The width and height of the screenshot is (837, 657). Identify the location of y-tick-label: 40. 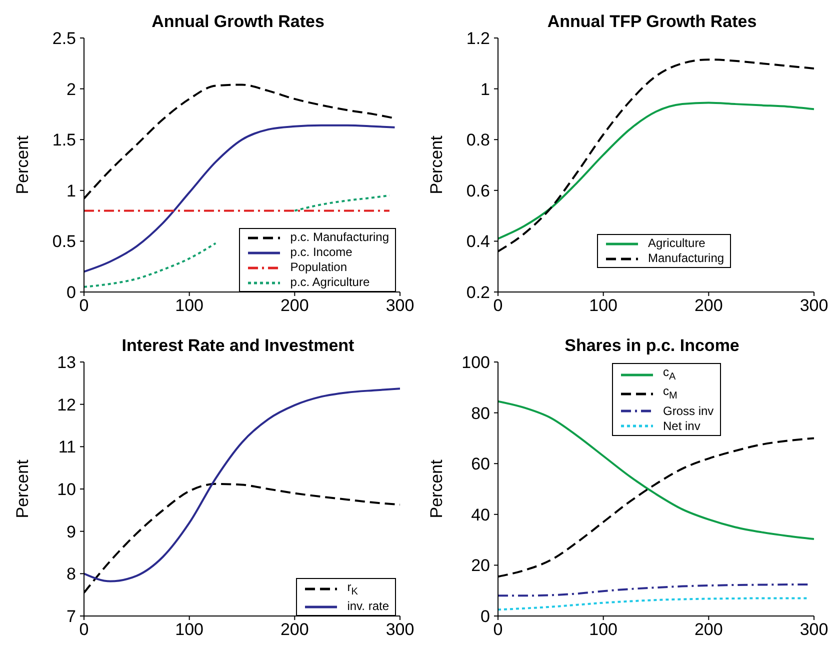
(480, 514).